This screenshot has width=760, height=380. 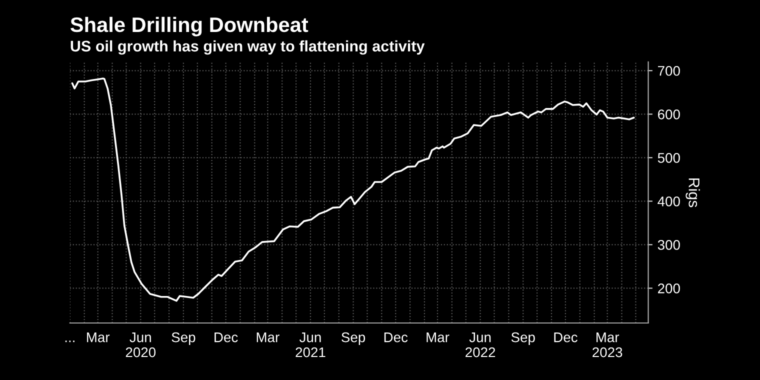 I want to click on chart-subtitle: US oil growth has given way to flattening activity, so click(x=247, y=47).